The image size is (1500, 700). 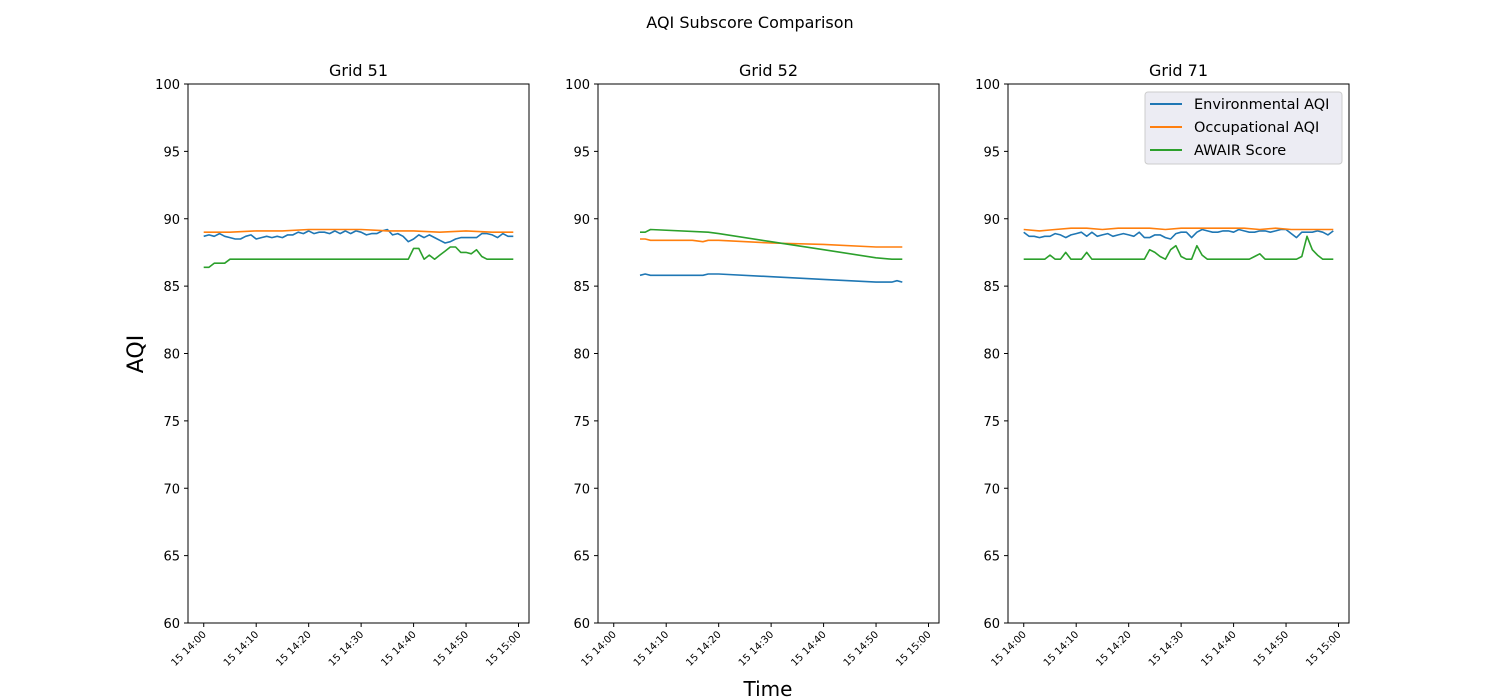 I want to click on legend-box, so click(x=1243, y=128).